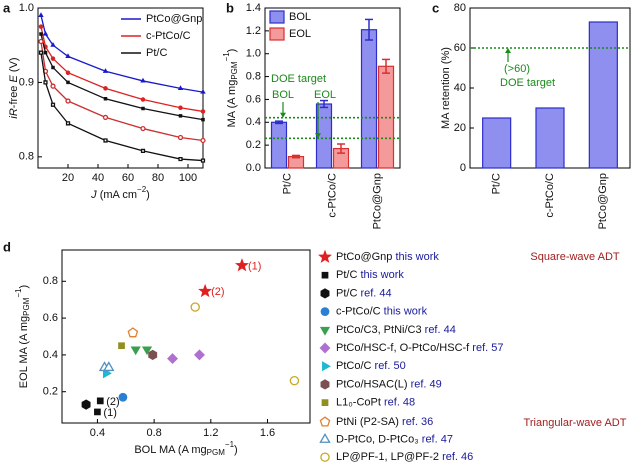 Image resolution: width=640 pixels, height=464 pixels. What do you see at coordinates (379, 330) in the screenshot?
I see `legend-name: PtCo/C3, PtNi/C3` at bounding box center [379, 330].